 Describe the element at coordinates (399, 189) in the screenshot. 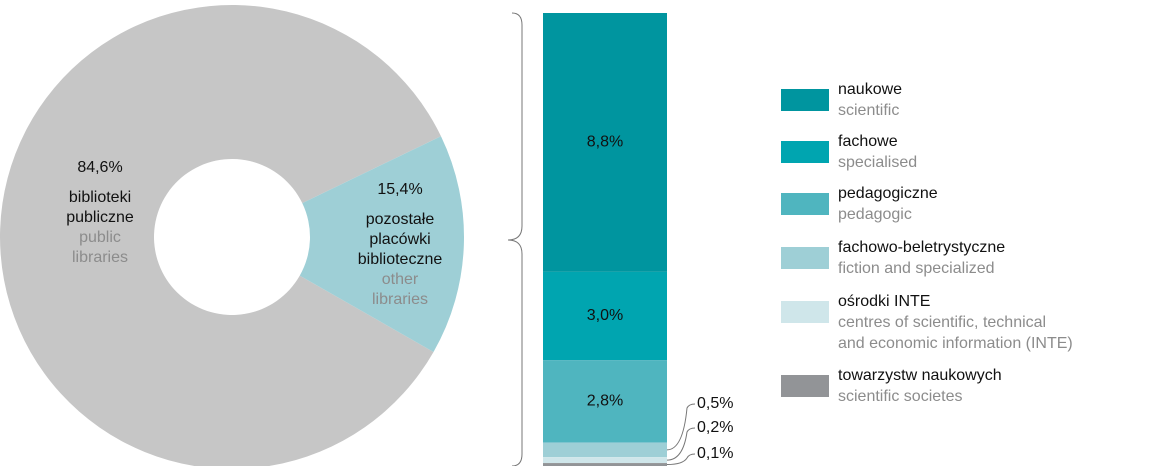

I see `value-label: 15,4%` at that location.